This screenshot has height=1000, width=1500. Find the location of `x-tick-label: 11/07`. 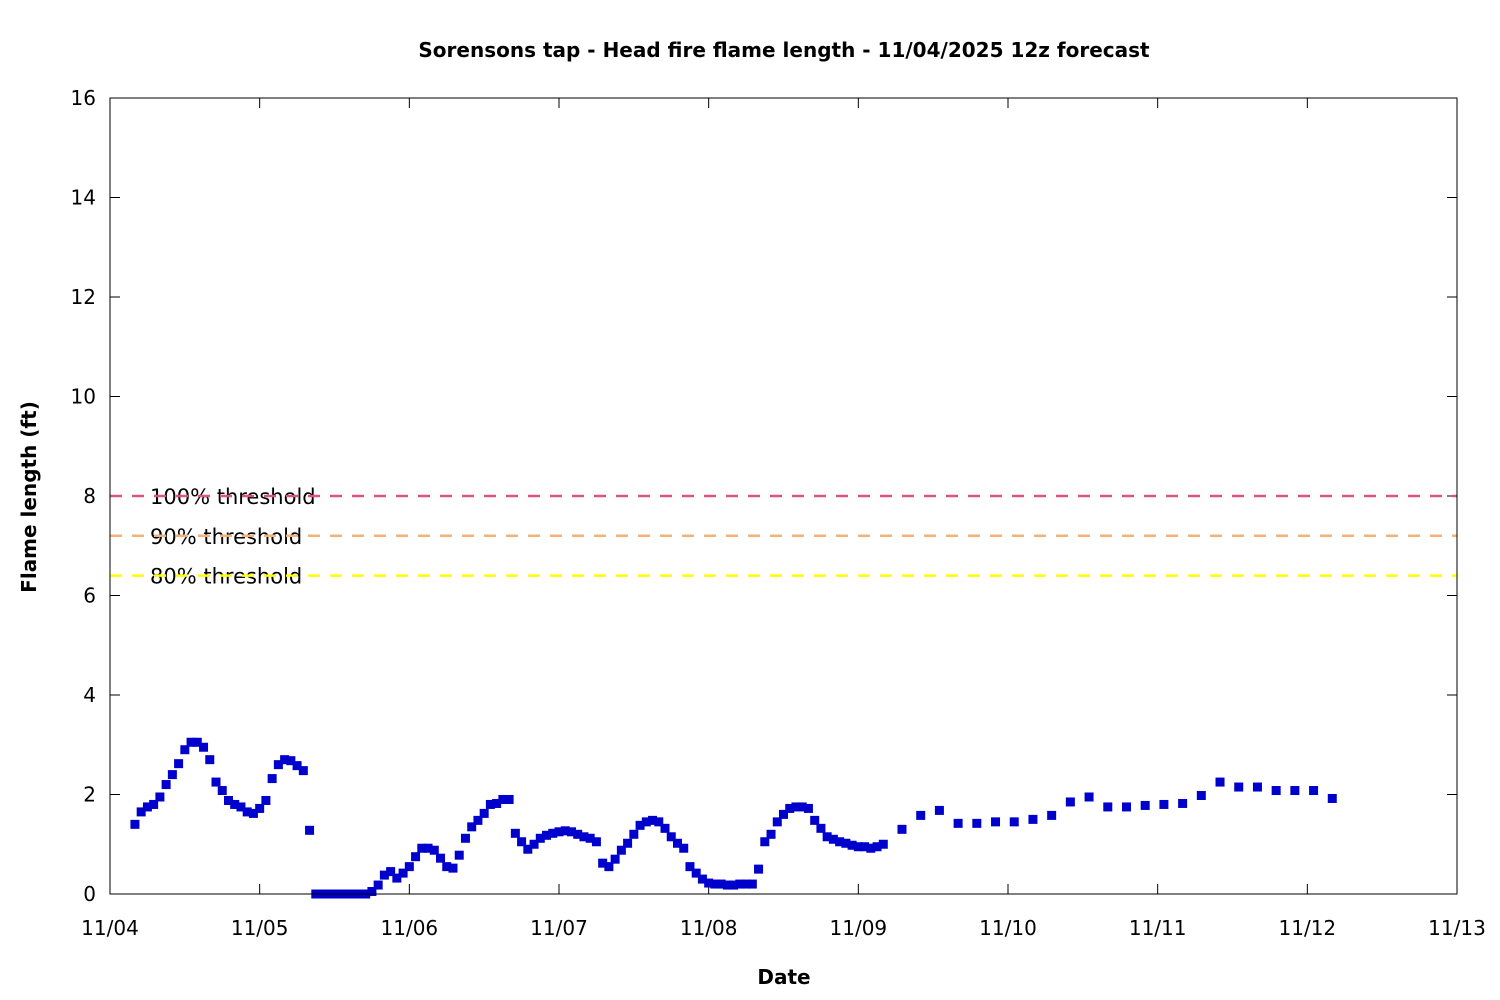

x-tick-label: 11/07 is located at coordinates (559, 928).